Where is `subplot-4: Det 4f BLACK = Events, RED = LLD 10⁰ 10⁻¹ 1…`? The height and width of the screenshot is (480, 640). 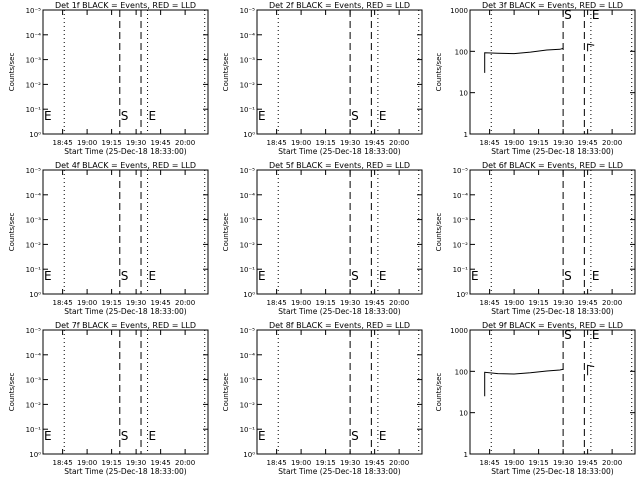 subplot-4: Det 4f BLACK = Events, RED = LLD 10⁰ 10⁻¹ 1… is located at coordinates (108, 238).